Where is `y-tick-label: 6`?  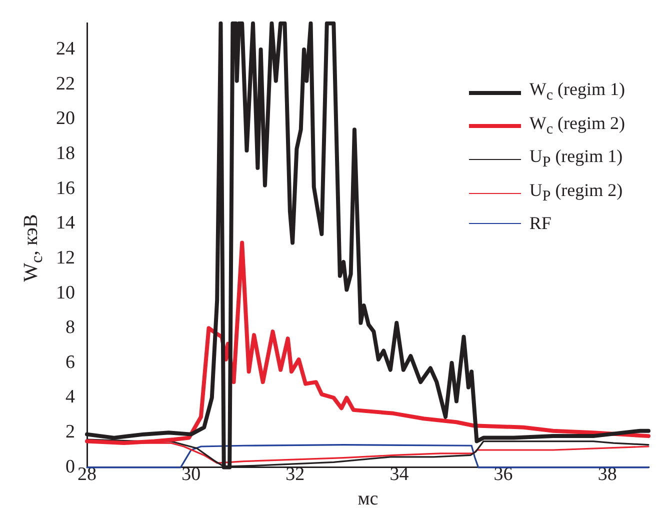 y-tick-label: 6 is located at coordinates (70, 362).